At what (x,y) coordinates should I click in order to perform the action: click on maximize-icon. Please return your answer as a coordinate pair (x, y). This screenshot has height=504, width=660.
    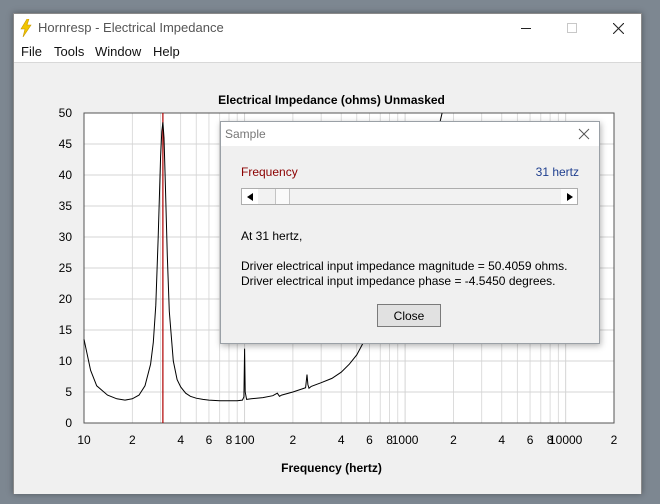
    Looking at the image, I should click on (572, 28).